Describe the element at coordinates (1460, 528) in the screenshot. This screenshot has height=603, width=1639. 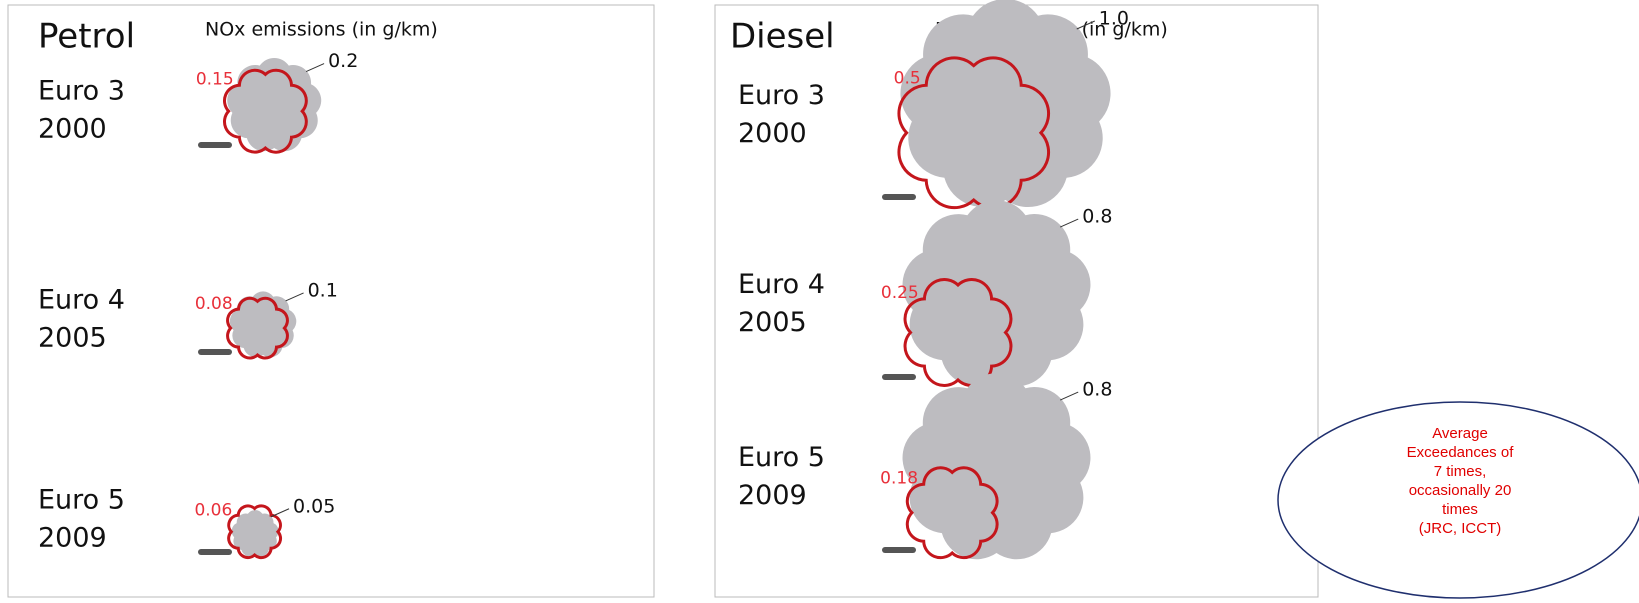
I see `note-line: (JRC, ICCT)` at that location.